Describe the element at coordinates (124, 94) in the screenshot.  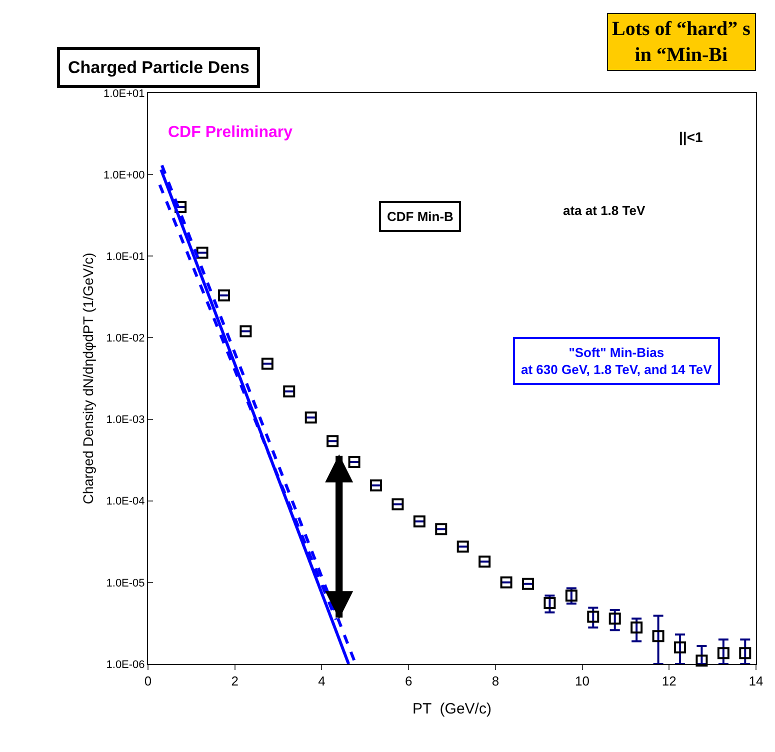
I see `y-tick-label: 1.0E+01` at that location.